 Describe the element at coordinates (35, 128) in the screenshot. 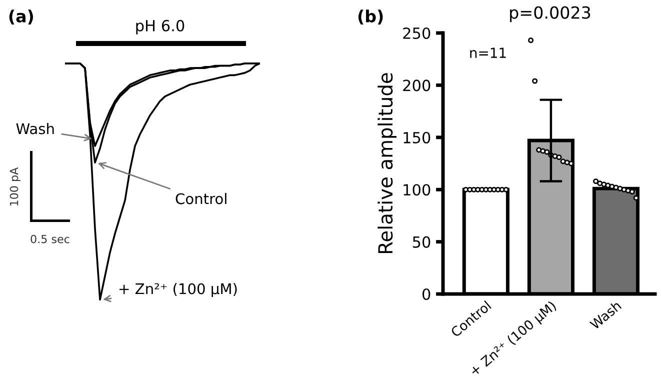

I see `text: Wash` at that location.